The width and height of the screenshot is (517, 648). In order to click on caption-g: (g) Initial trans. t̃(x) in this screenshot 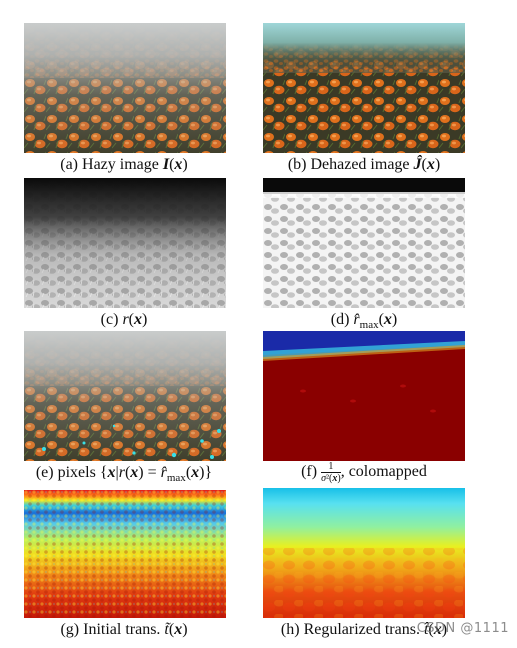, I will do `click(124, 629)`.